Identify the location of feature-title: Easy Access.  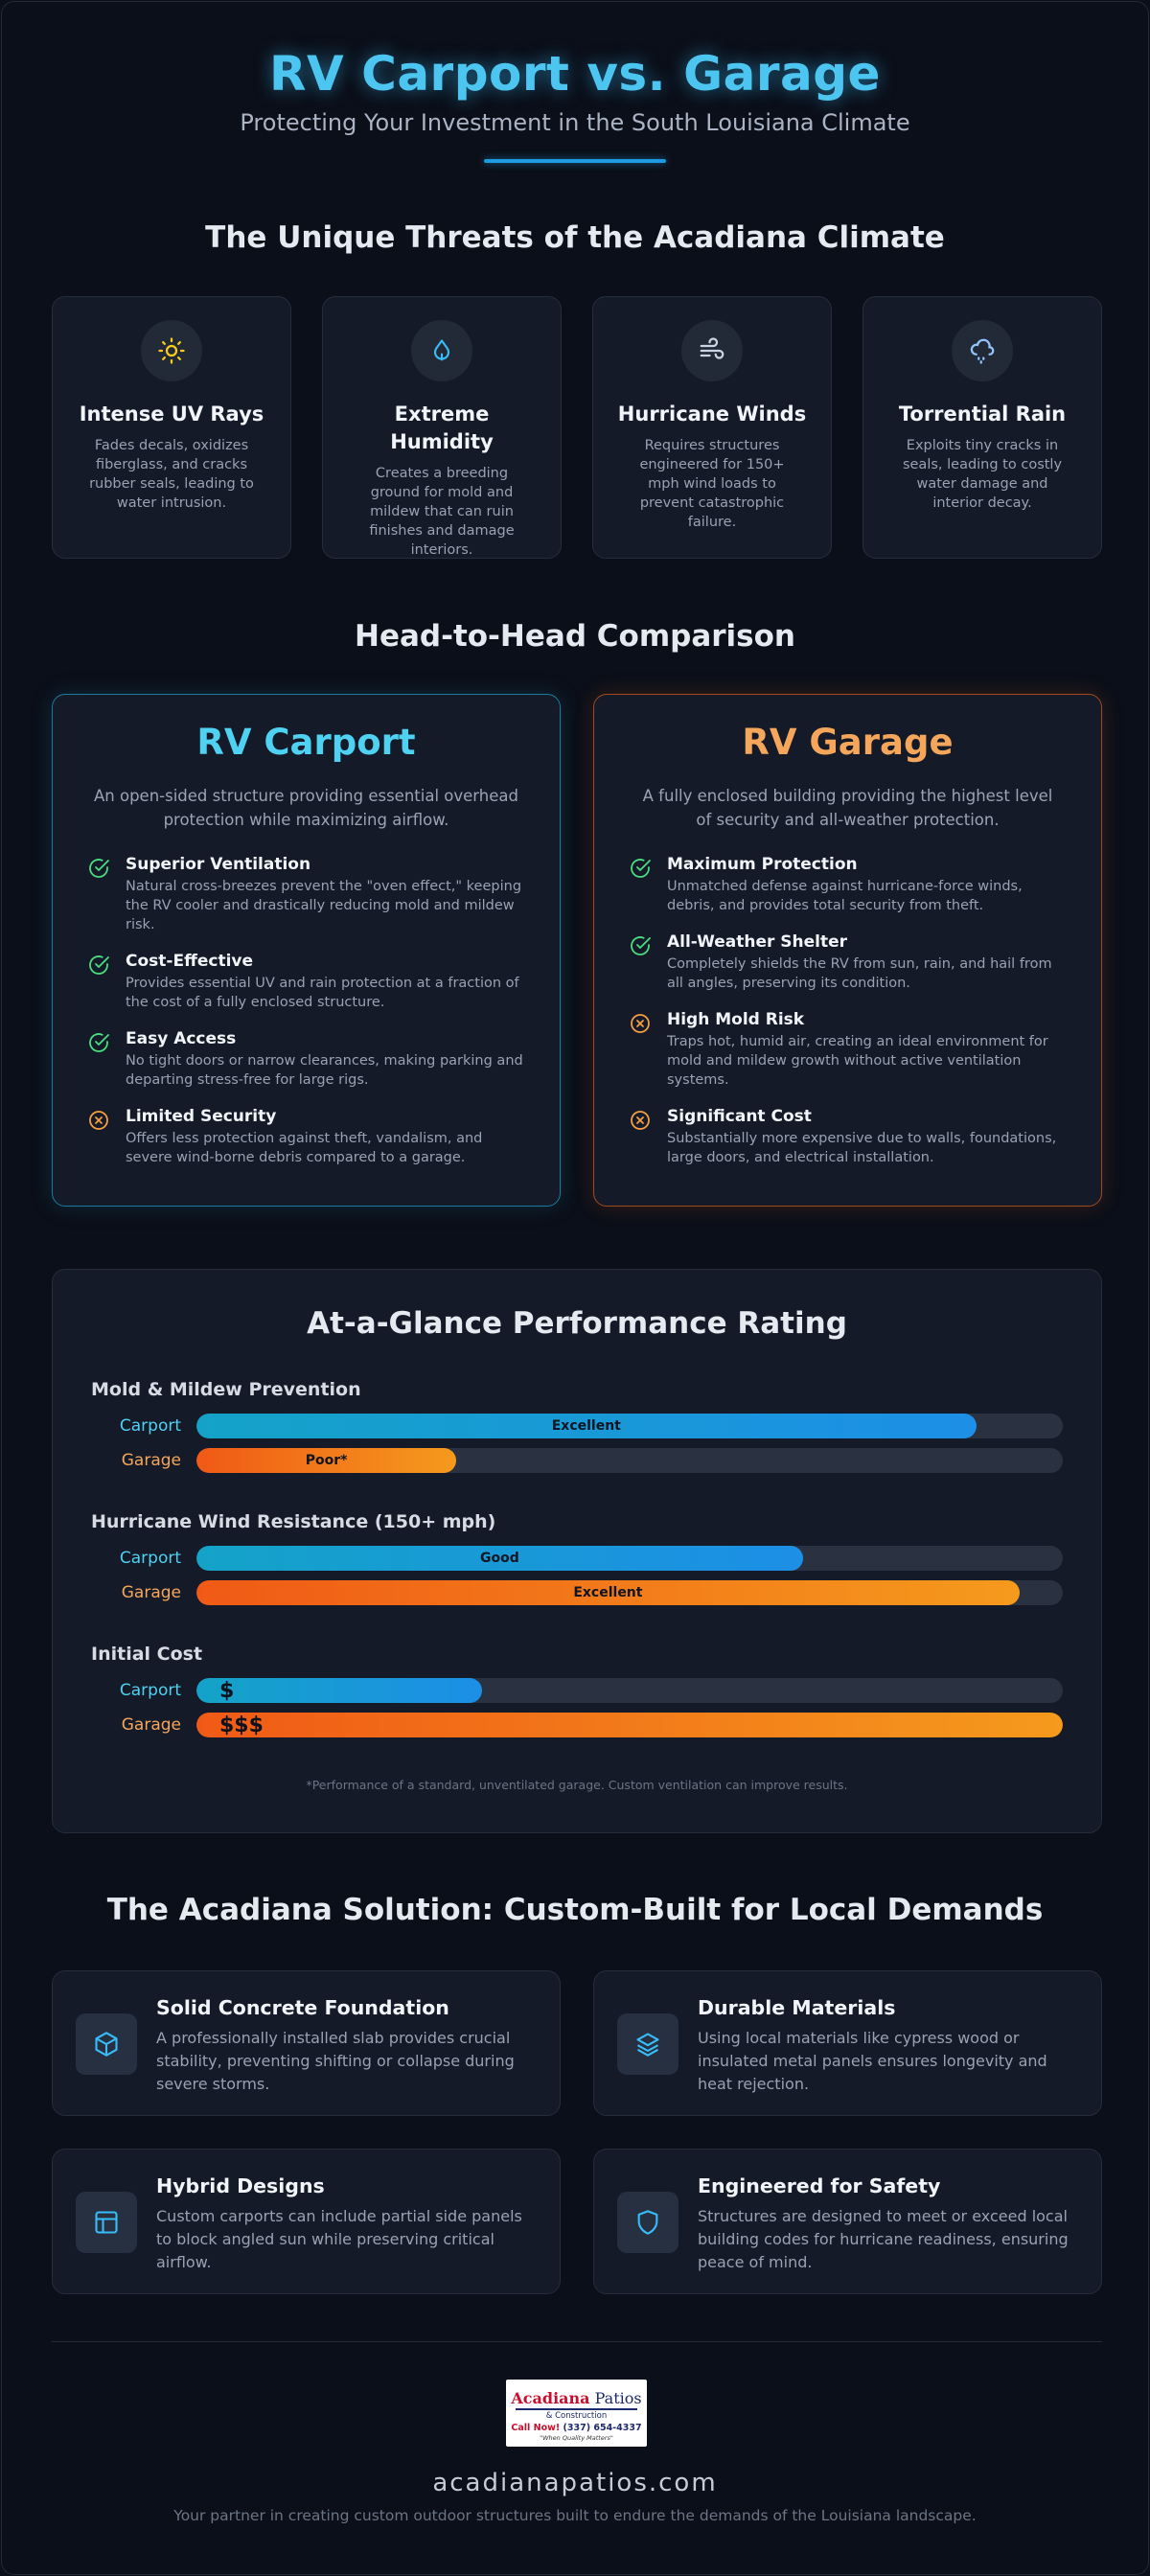
(181, 1038).